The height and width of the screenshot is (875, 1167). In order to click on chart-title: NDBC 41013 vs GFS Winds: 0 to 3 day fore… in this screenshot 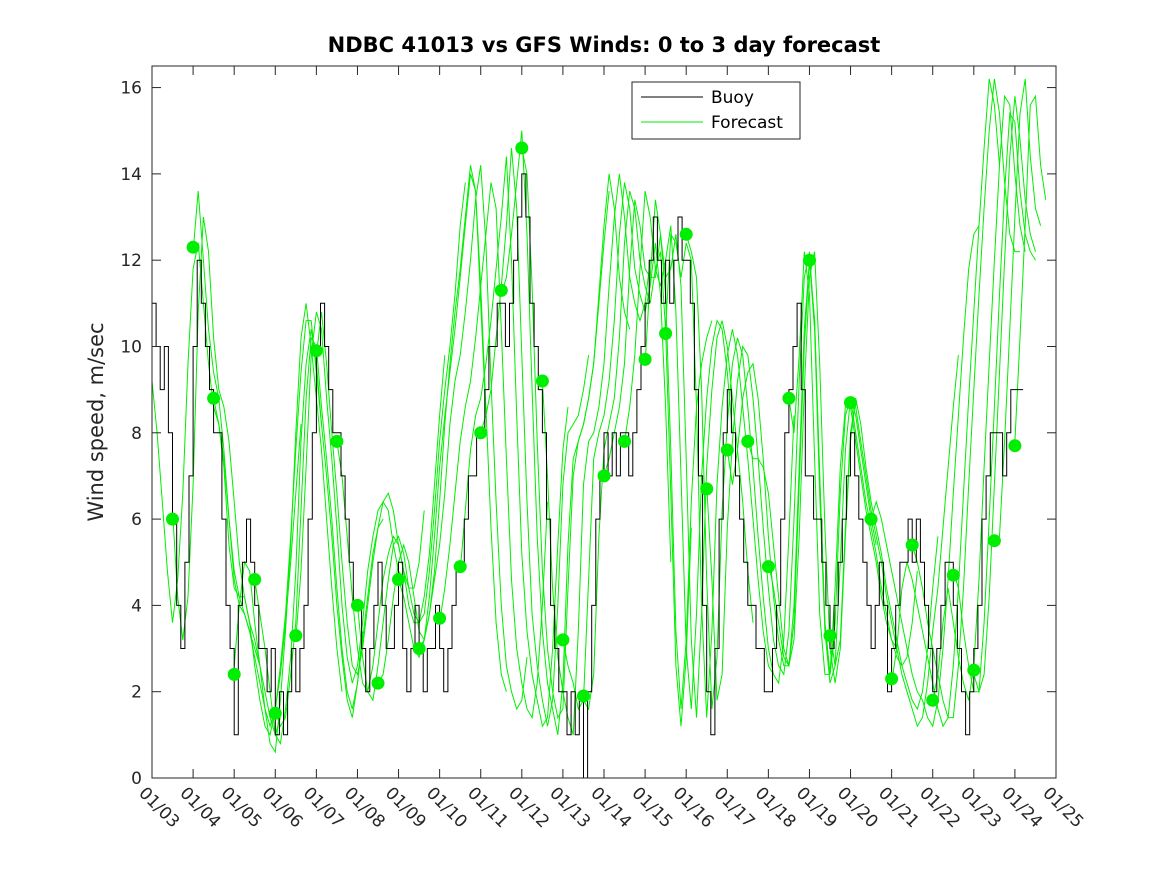, I will do `click(604, 45)`.